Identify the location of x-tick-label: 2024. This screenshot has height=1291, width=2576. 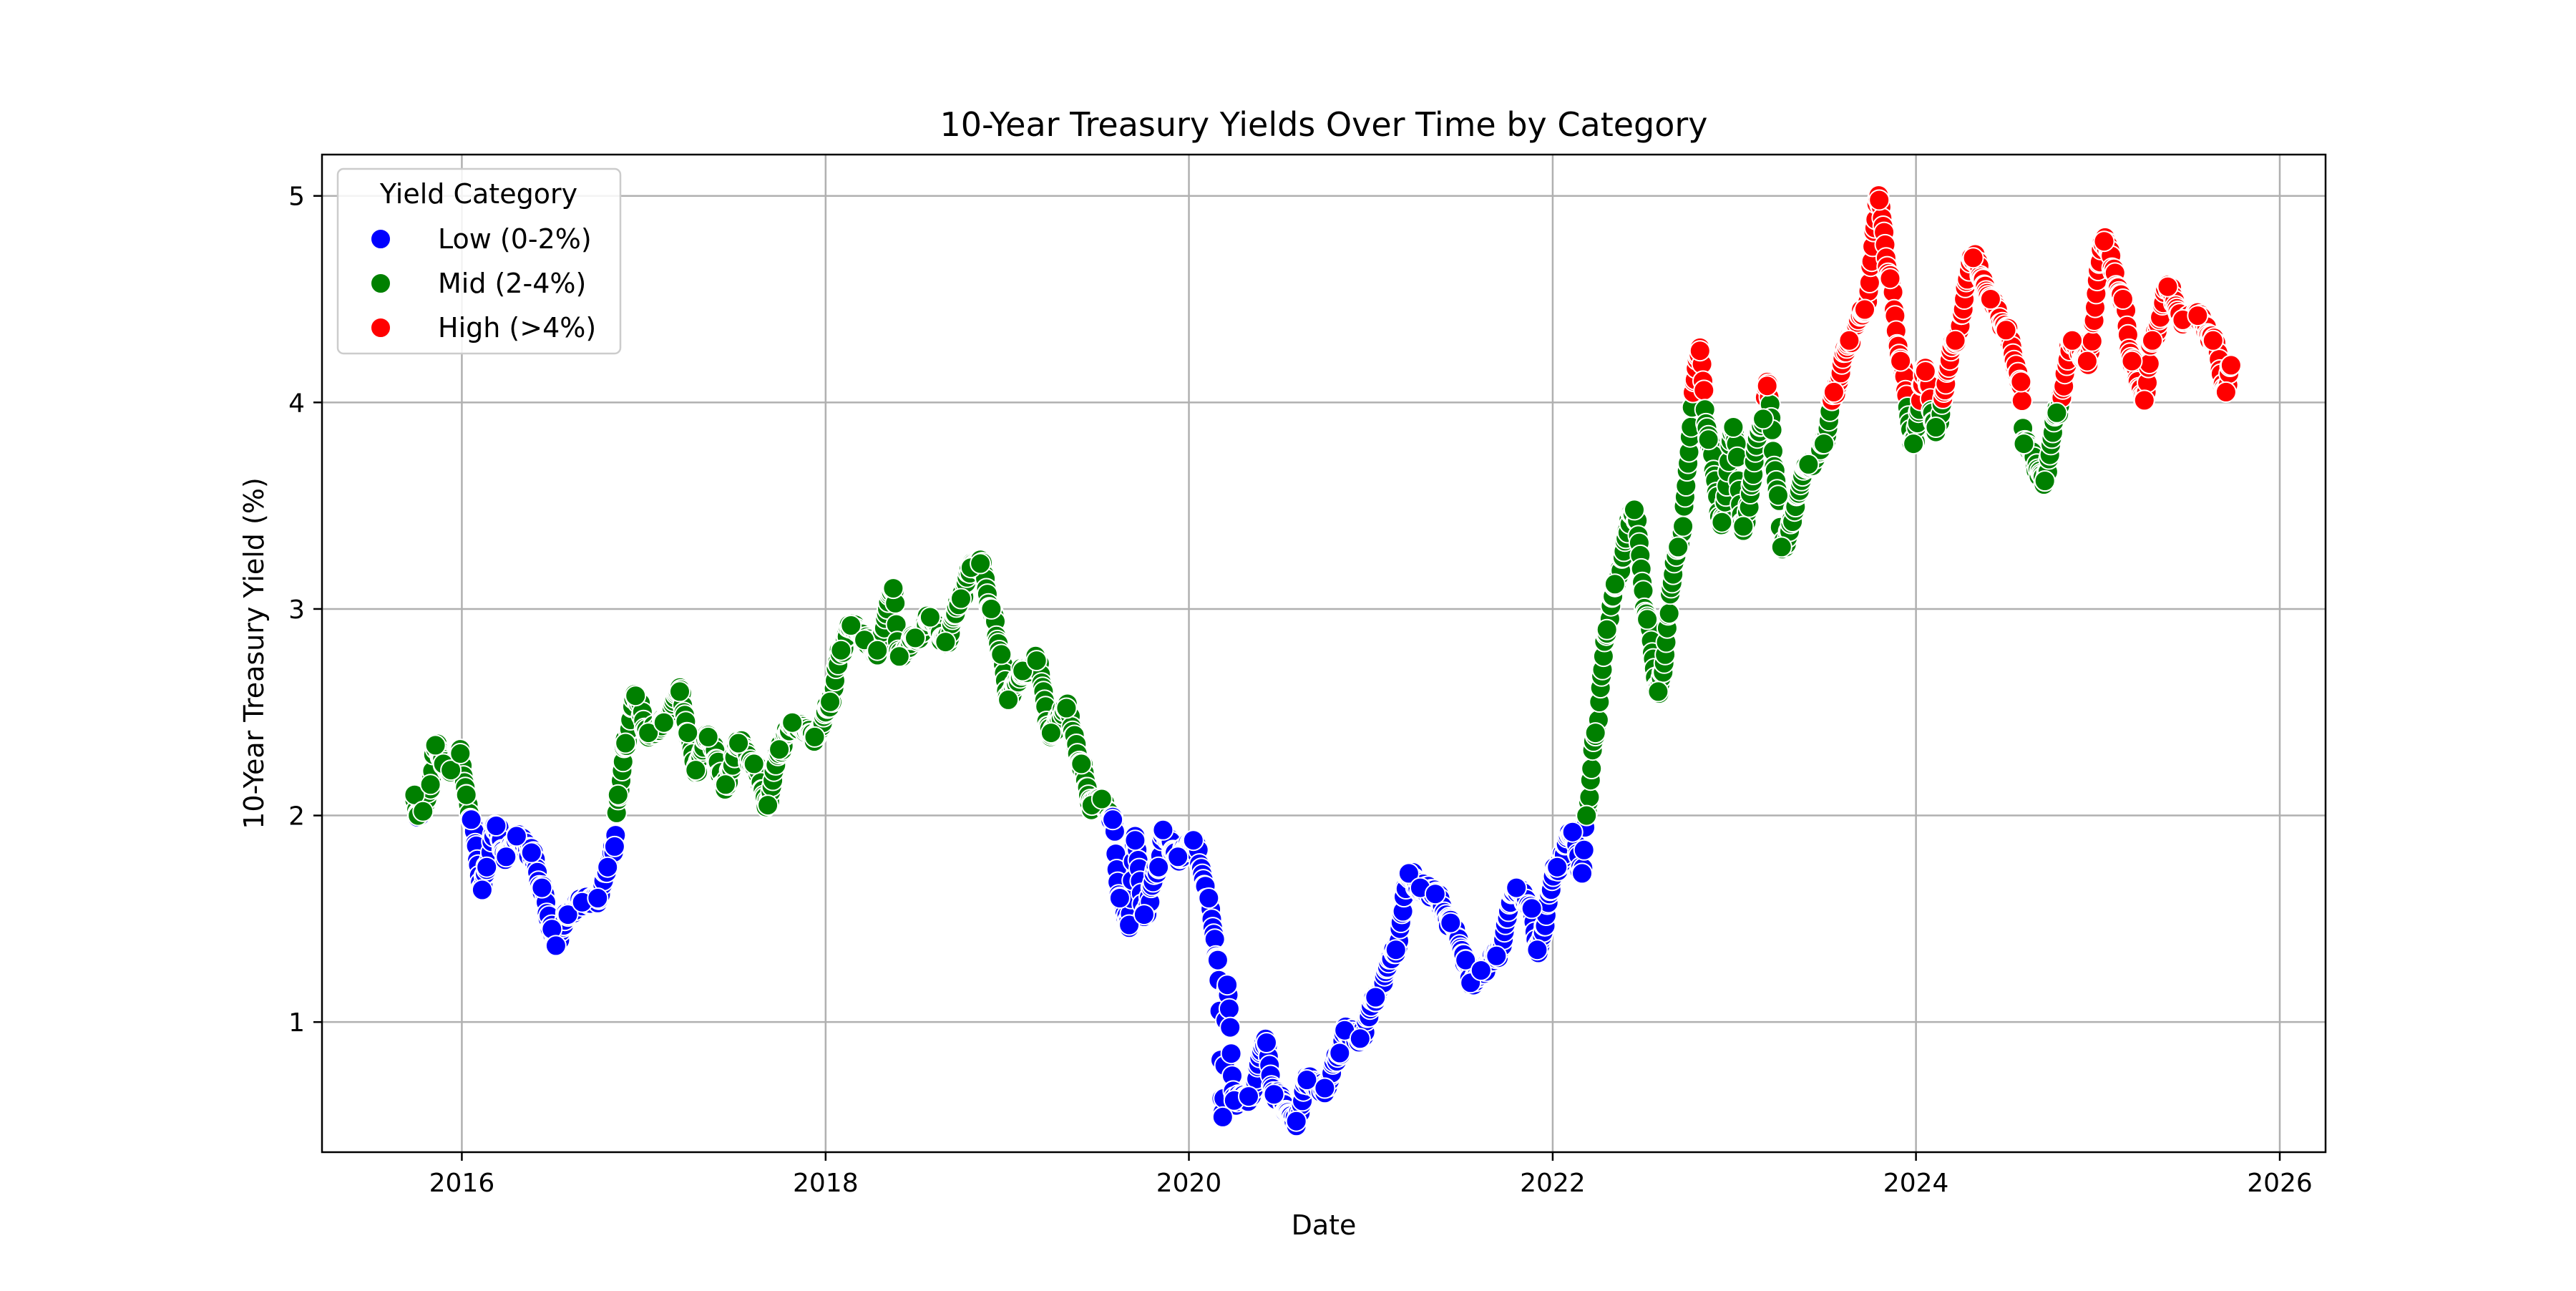
(1916, 1183).